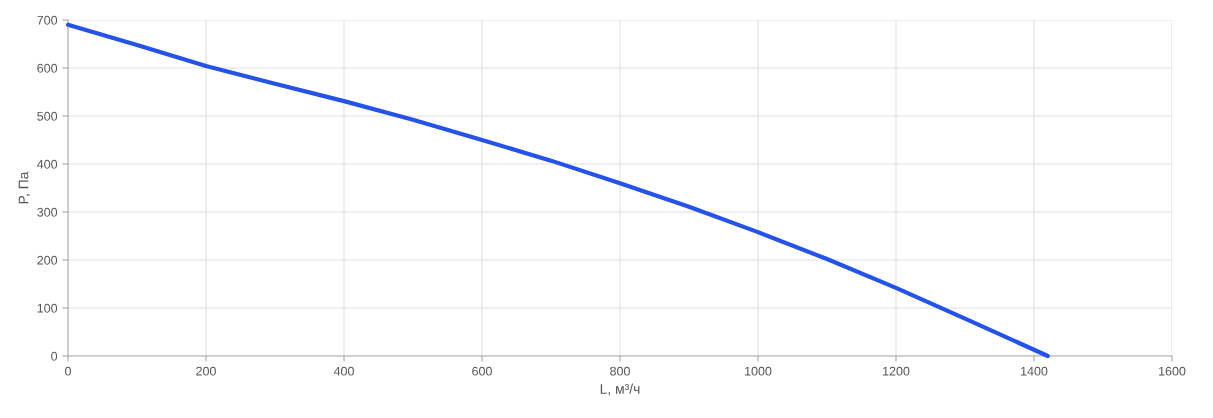  Describe the element at coordinates (68, 371) in the screenshot. I see `x-tick-label: 0` at that location.